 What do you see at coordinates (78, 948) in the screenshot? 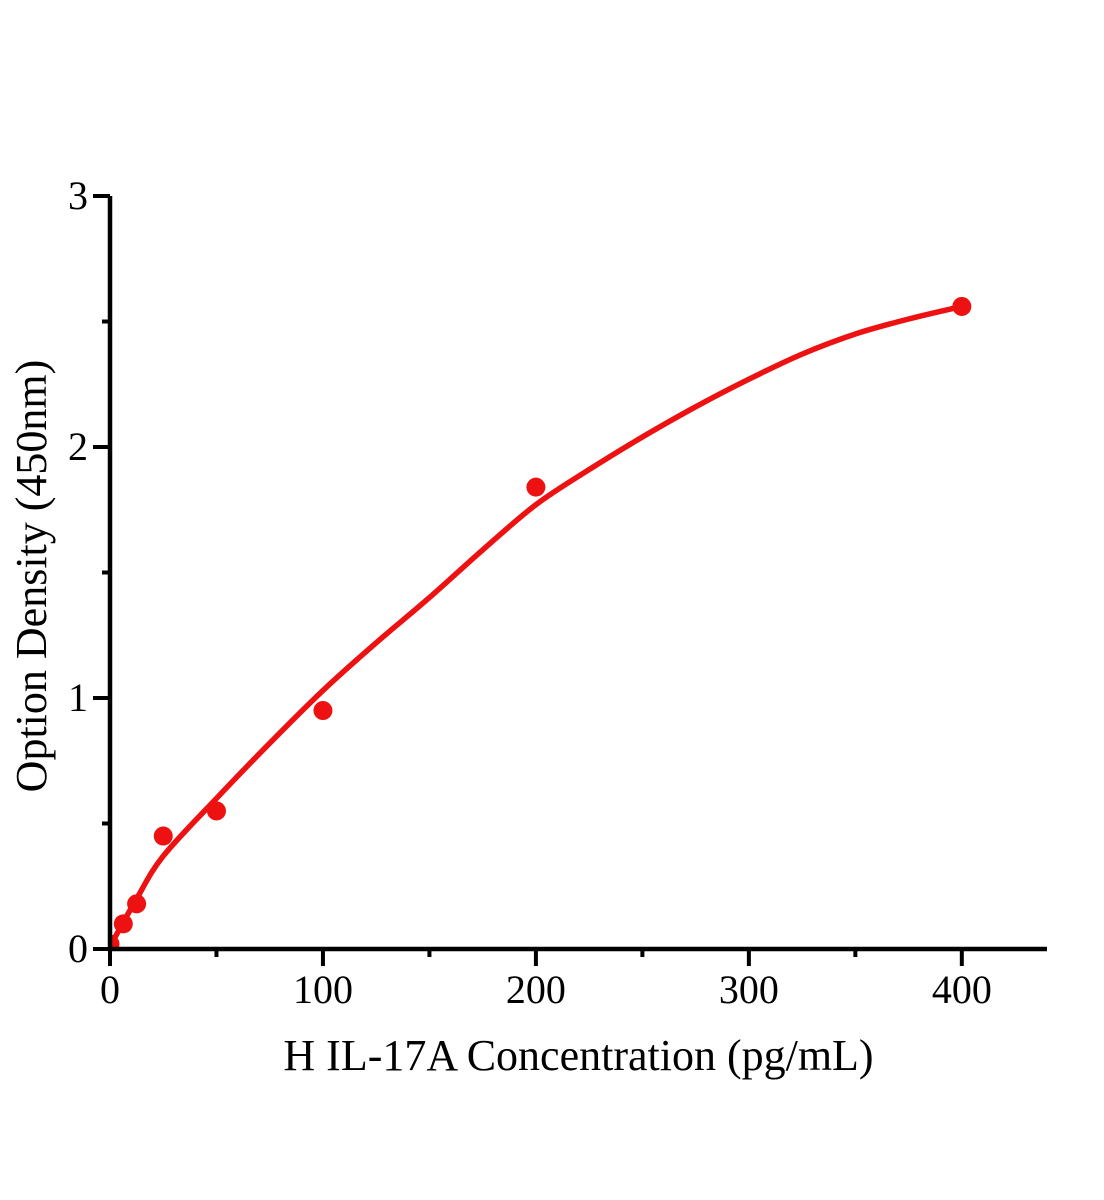
I see `y-tick-label: 0` at bounding box center [78, 948].